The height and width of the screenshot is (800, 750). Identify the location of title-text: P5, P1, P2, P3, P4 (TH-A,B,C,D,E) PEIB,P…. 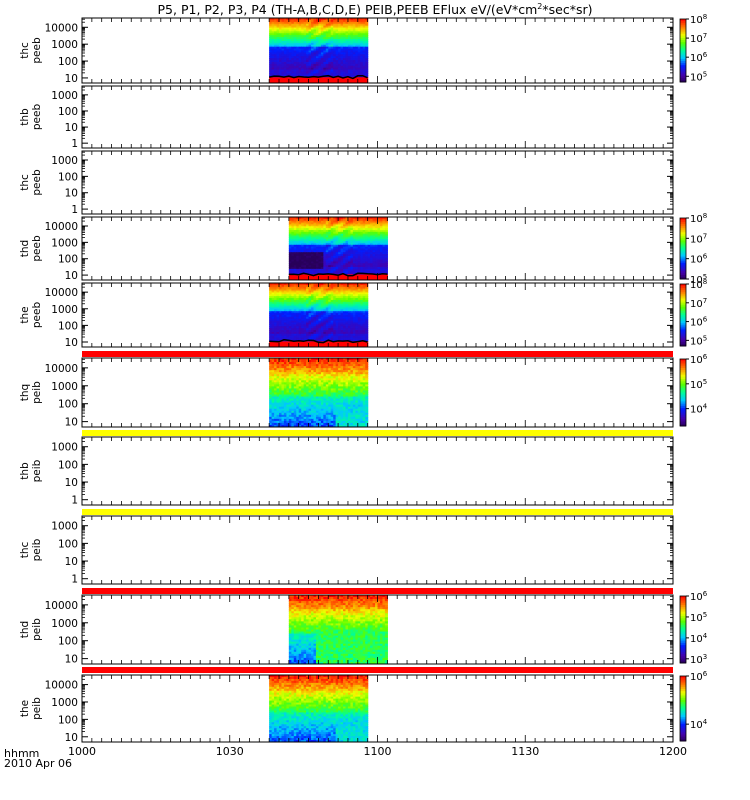
(347, 10).